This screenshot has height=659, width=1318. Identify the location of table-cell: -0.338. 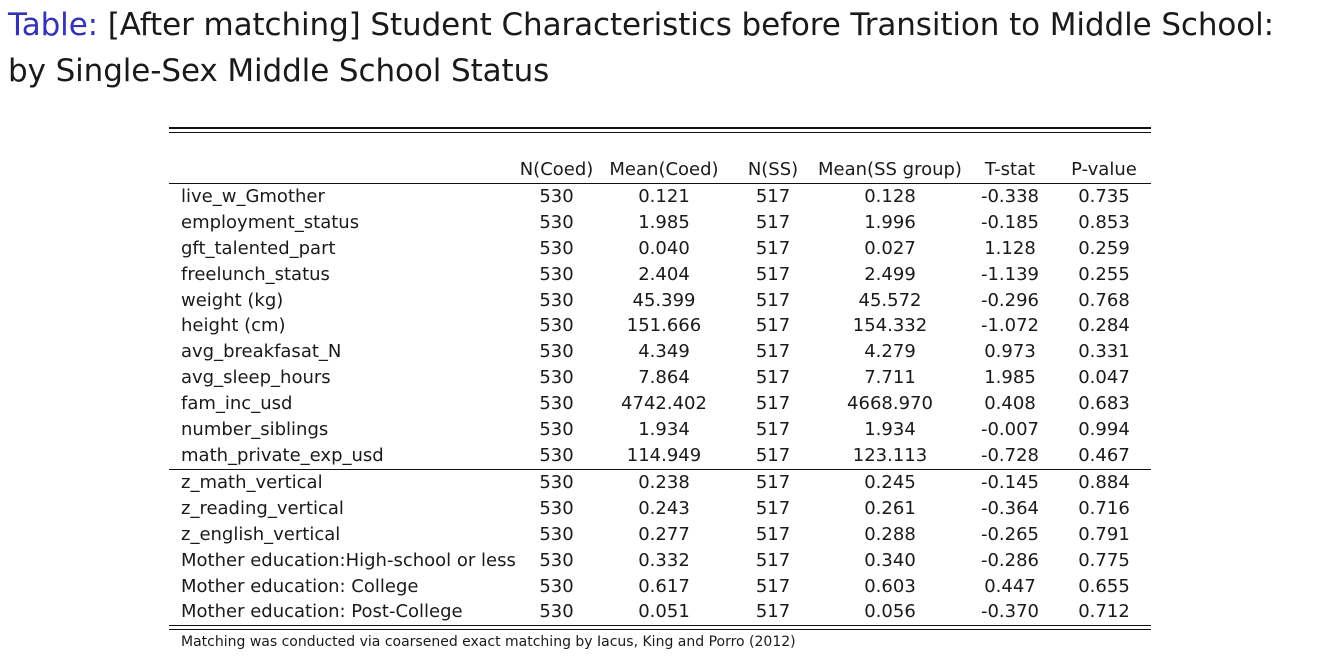
(1010, 196).